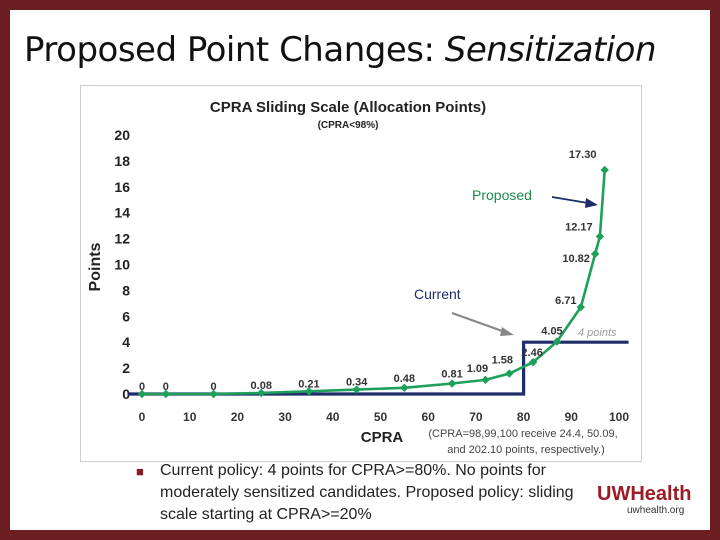  I want to click on y-axis-label: Points, so click(95, 266).